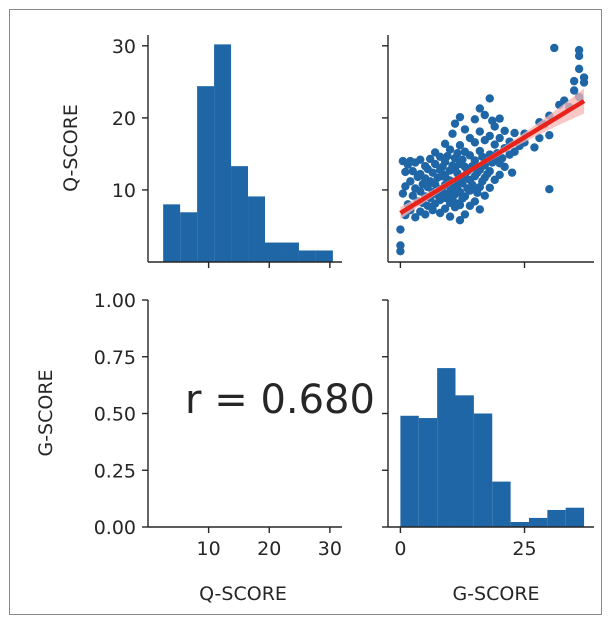  Describe the element at coordinates (115, 358) in the screenshot. I see `corr-ytick-label: 0.75` at that location.